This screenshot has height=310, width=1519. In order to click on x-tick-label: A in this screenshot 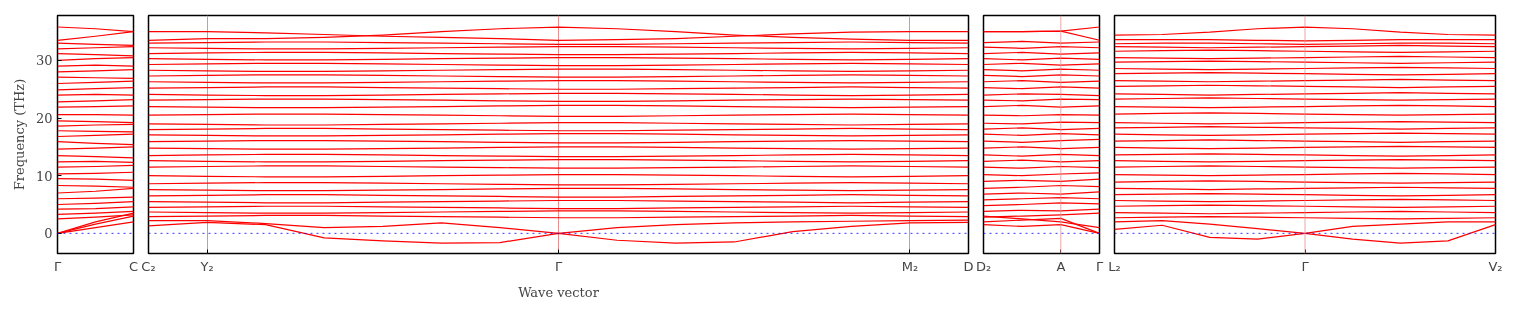, I will do `click(1061, 266)`.